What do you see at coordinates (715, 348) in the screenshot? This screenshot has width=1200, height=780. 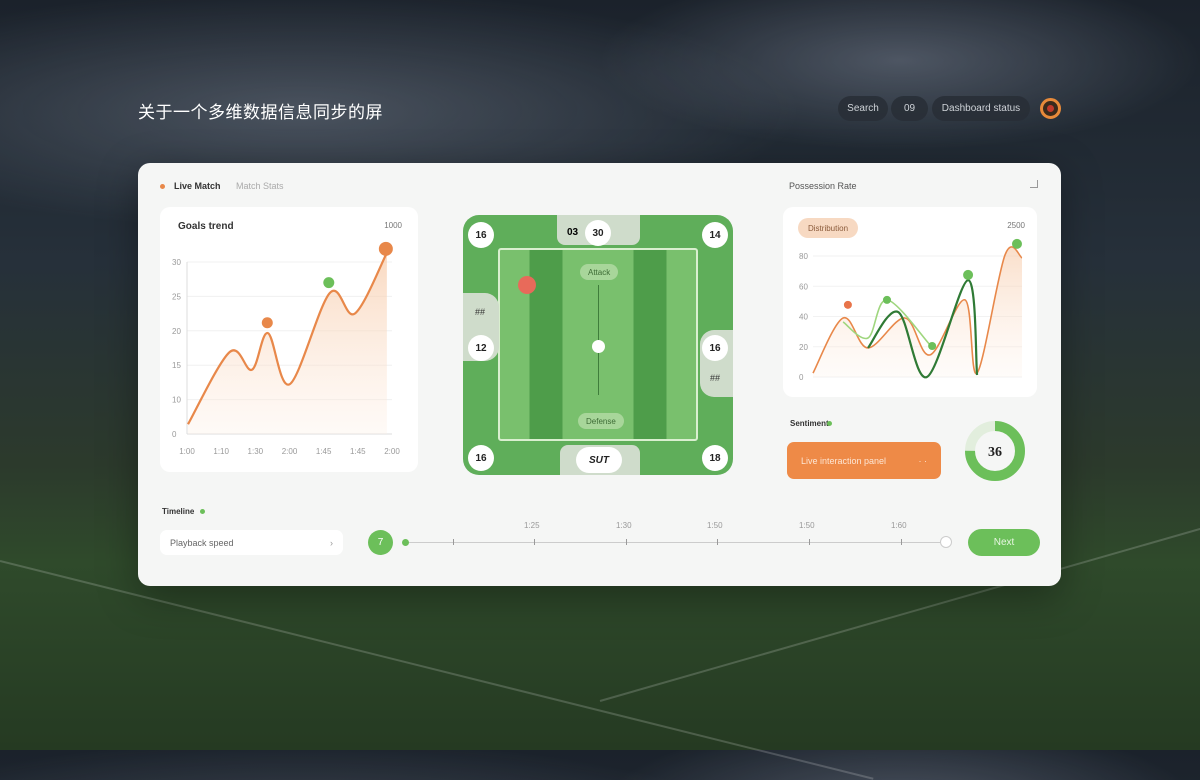 I see `right-badge: 16` at bounding box center [715, 348].